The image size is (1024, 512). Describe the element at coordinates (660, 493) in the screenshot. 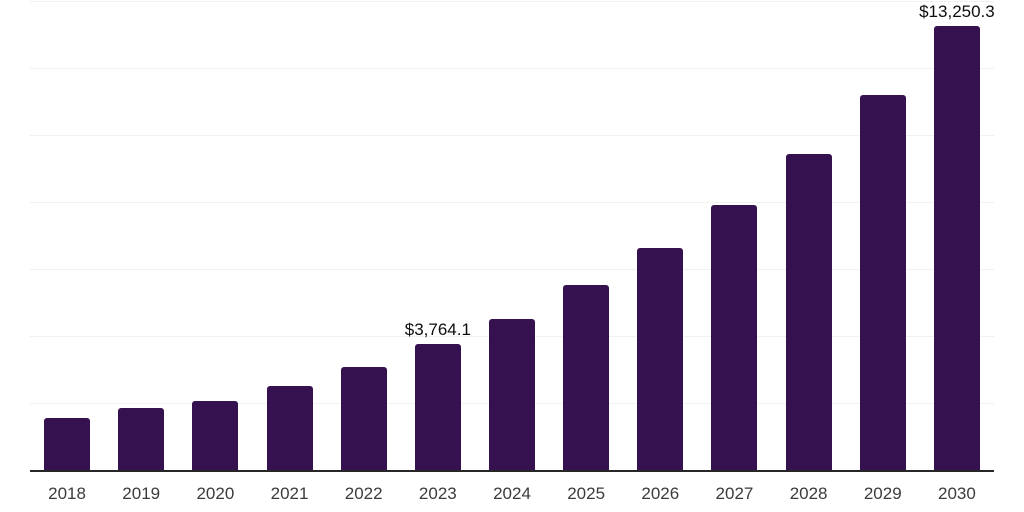

I see `x-tick-label-2026: 2026` at that location.